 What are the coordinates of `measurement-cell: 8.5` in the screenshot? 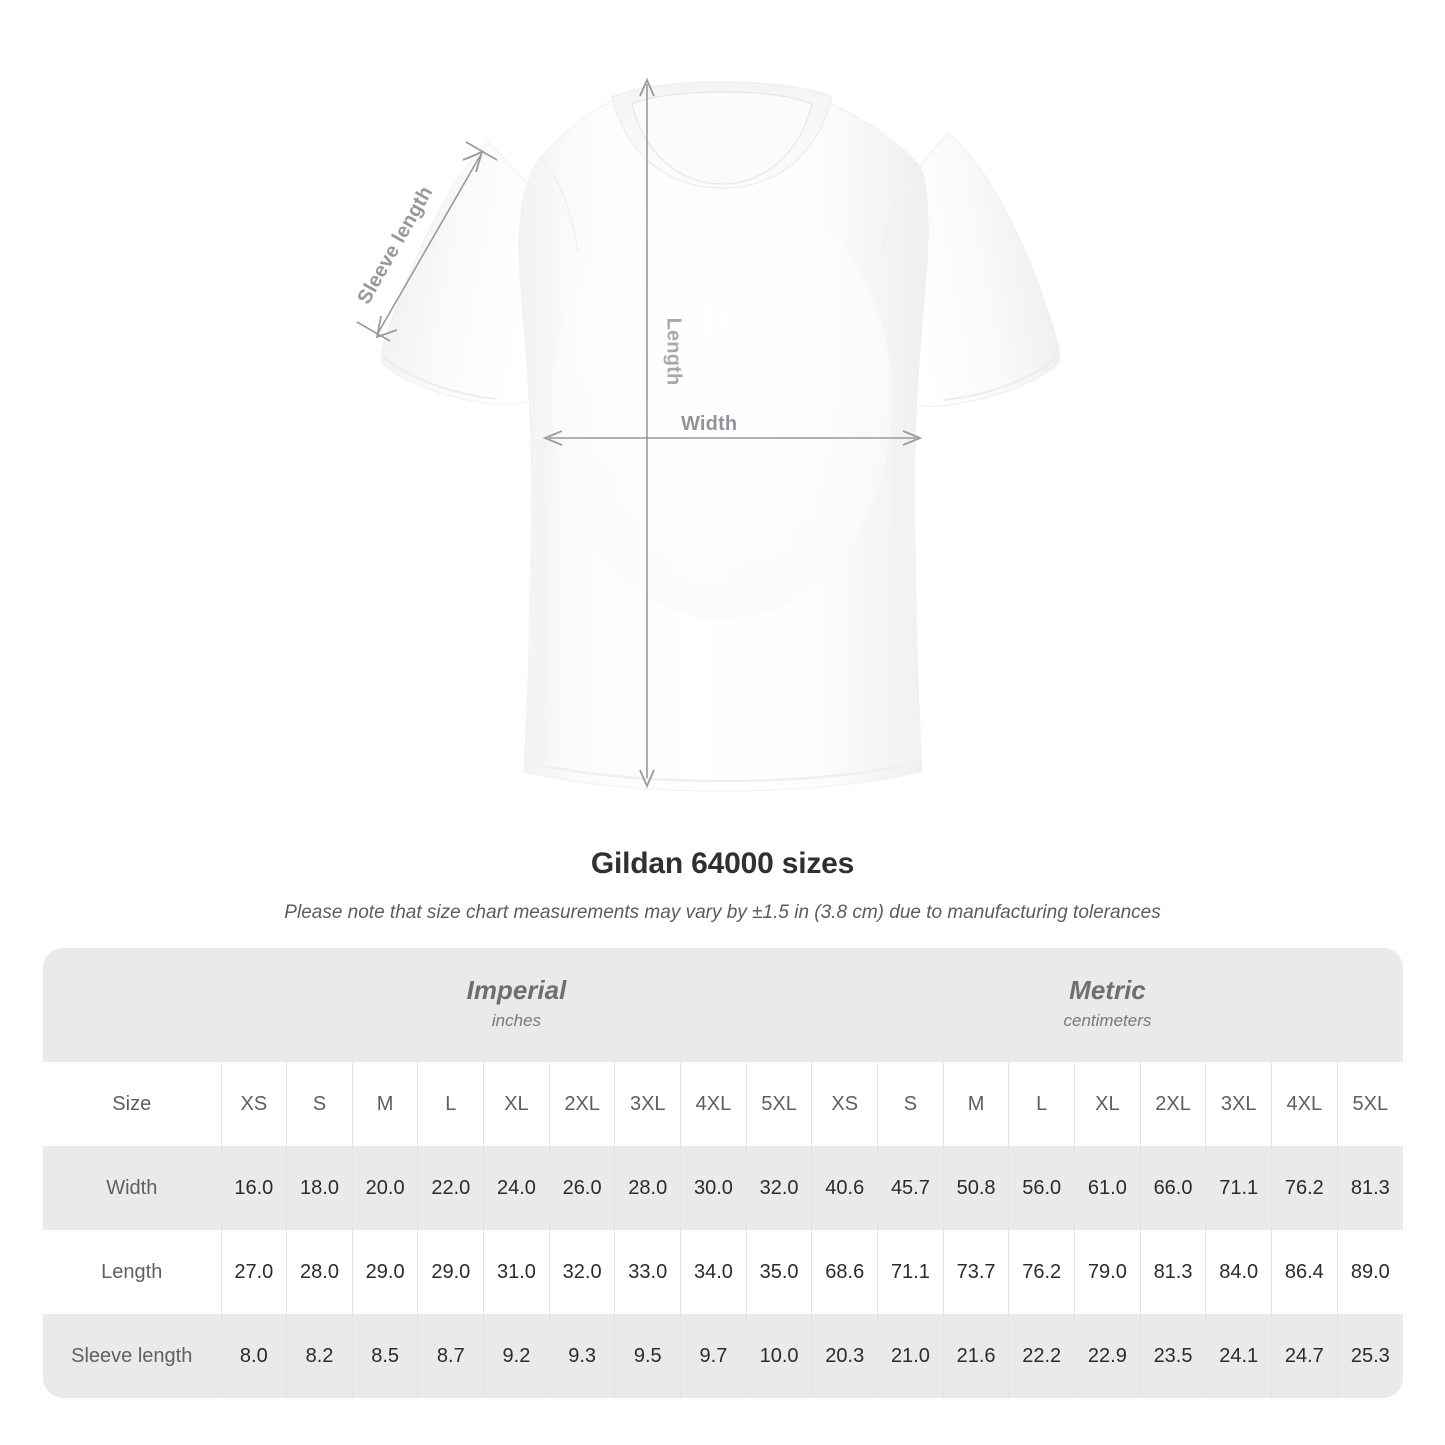 It's located at (384, 1356).